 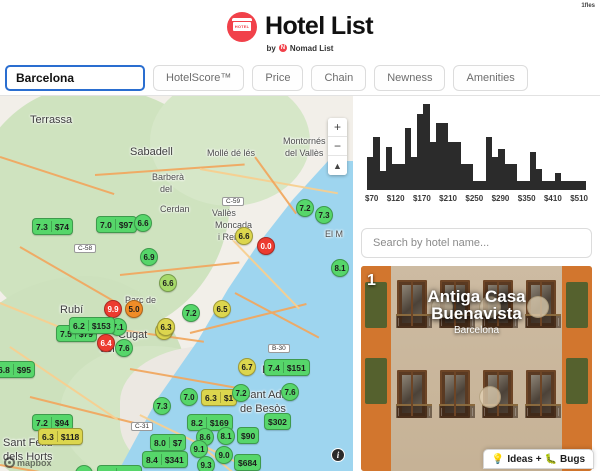 What do you see at coordinates (113, 309) in the screenshot?
I see `map-hotel-marker: 9.9` at bounding box center [113, 309].